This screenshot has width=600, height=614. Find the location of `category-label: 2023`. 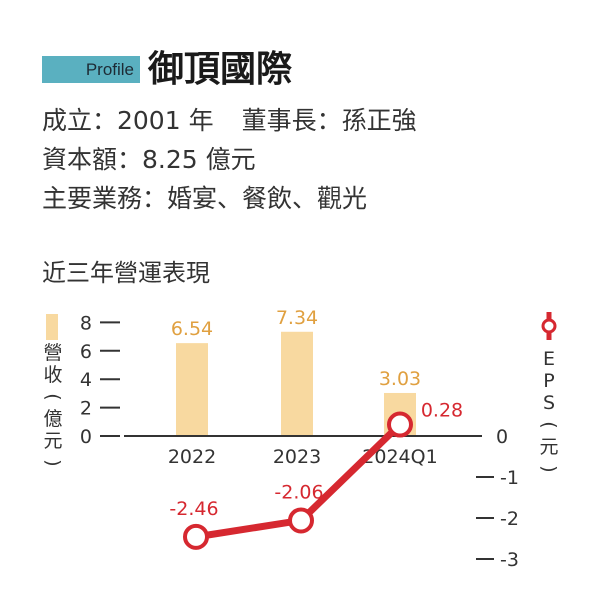

category-label: 2023 is located at coordinates (297, 457).